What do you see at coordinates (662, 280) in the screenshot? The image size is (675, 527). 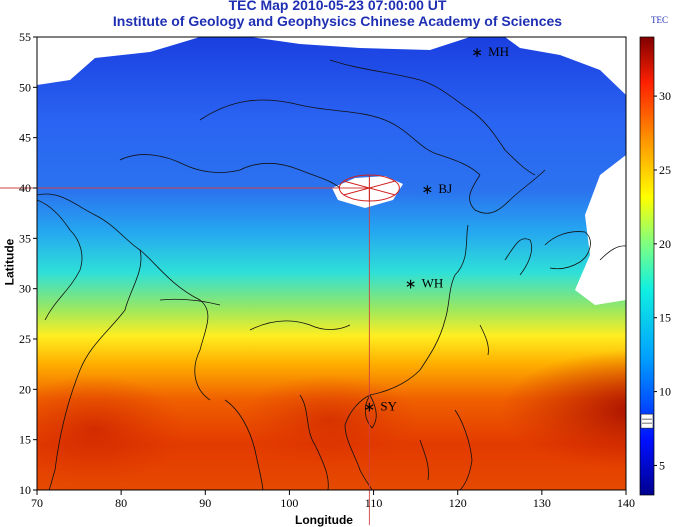 I see `colorbar-tick-labels: 30 25 20 15 10 5` at bounding box center [662, 280].